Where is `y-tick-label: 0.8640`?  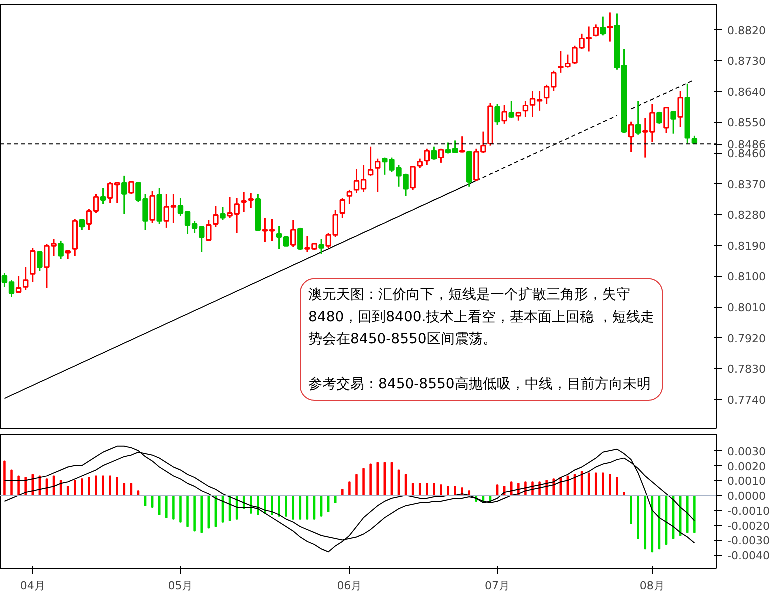
y-tick-label: 0.8640 is located at coordinates (747, 92).